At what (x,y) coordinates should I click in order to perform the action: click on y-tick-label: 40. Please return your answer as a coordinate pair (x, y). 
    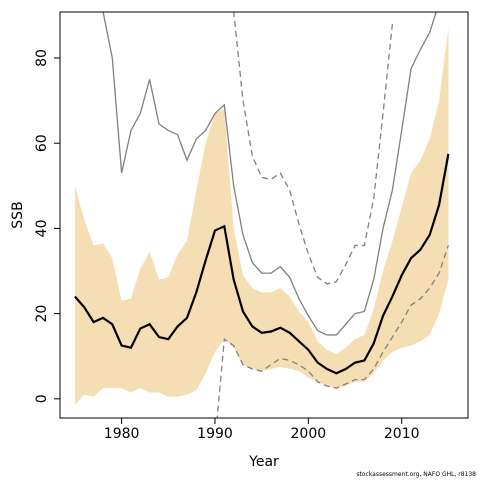
    Looking at the image, I should click on (42, 229).